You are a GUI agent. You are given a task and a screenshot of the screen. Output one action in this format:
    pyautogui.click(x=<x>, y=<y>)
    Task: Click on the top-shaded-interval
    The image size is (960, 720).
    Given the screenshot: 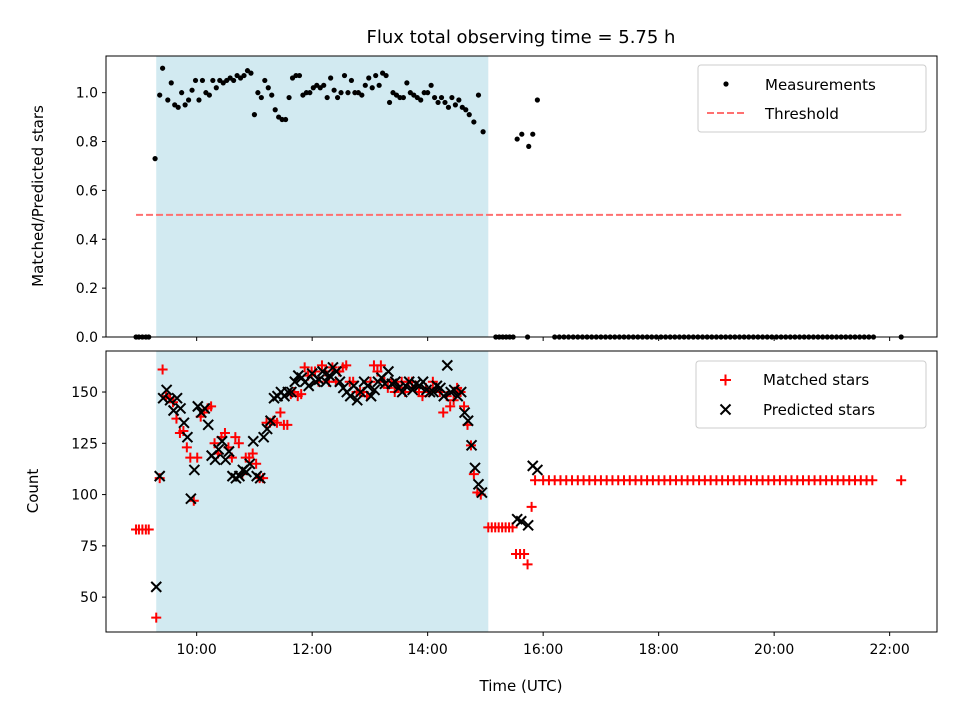 What is the action you would take?
    pyautogui.click(x=322, y=196)
    